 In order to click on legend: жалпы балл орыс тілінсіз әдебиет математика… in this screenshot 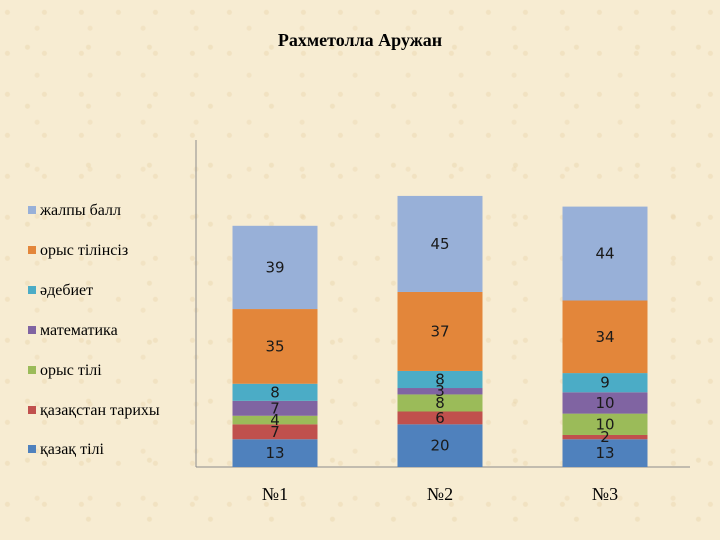, I will do `click(94, 330)`.